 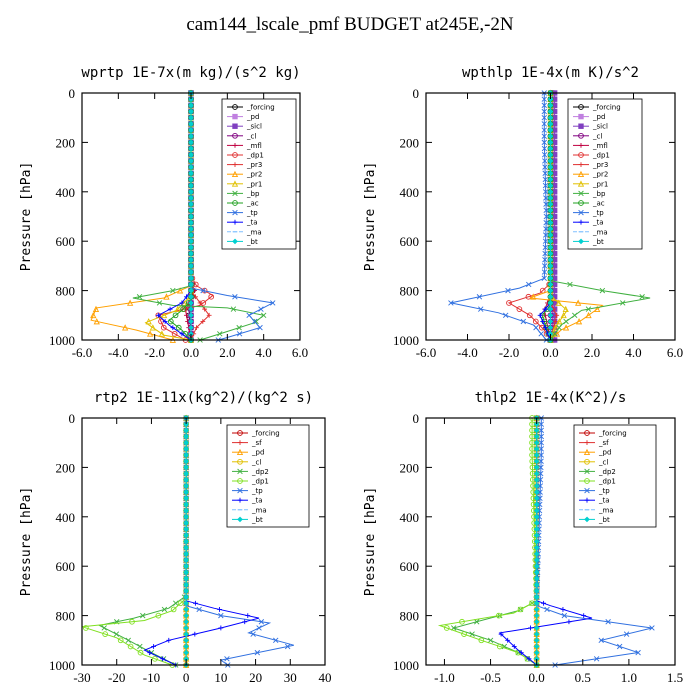 I want to click on panel-title: wpthlp 1E-4x(m K)/s^2, so click(x=550, y=73).